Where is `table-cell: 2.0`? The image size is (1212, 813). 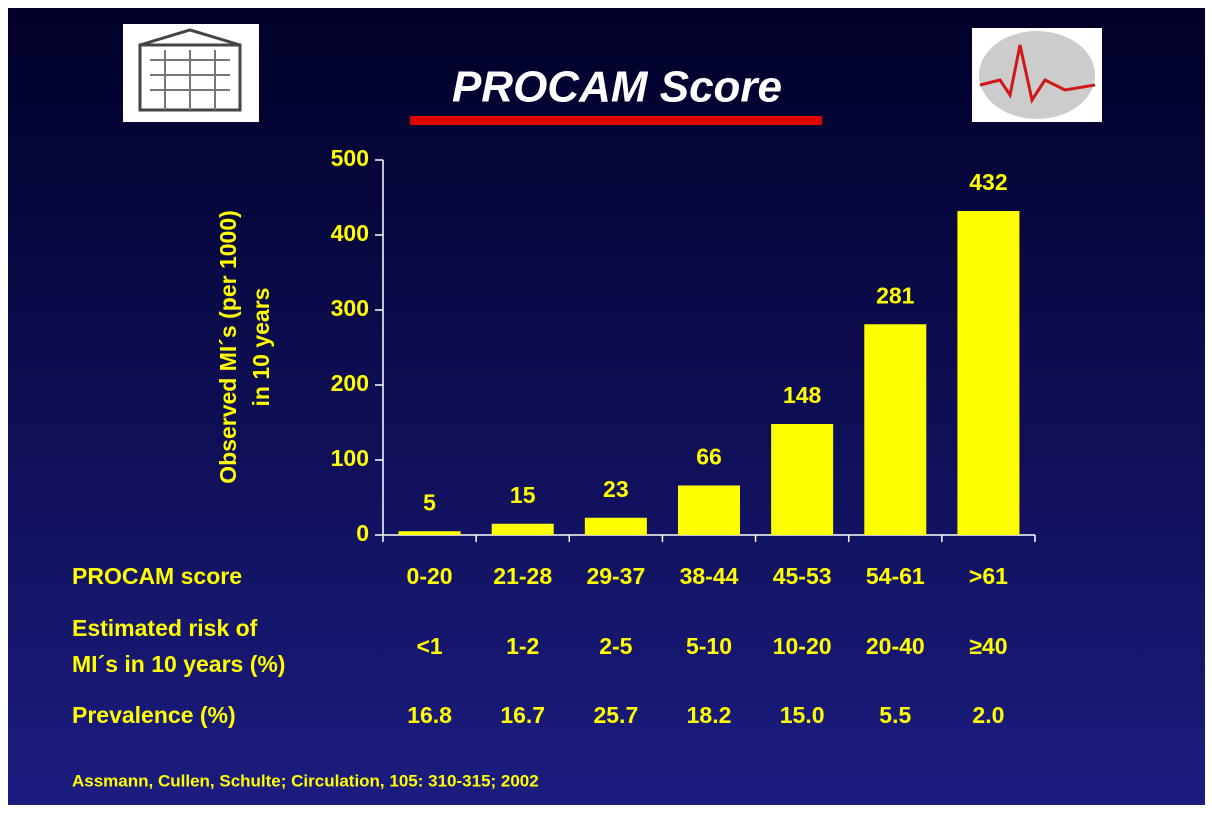 table-cell: 2.0 is located at coordinates (988, 715).